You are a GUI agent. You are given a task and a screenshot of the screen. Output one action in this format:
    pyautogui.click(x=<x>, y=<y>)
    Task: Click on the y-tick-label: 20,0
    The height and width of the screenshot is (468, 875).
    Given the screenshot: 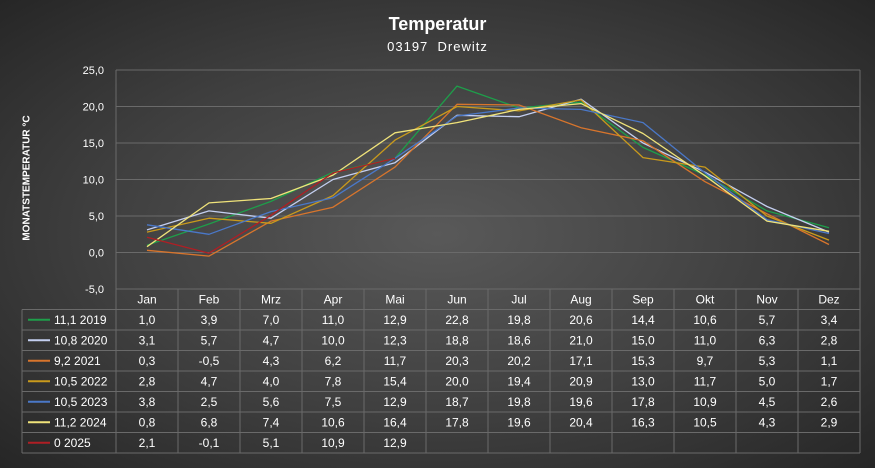 What is the action you would take?
    pyautogui.click(x=93, y=108)
    